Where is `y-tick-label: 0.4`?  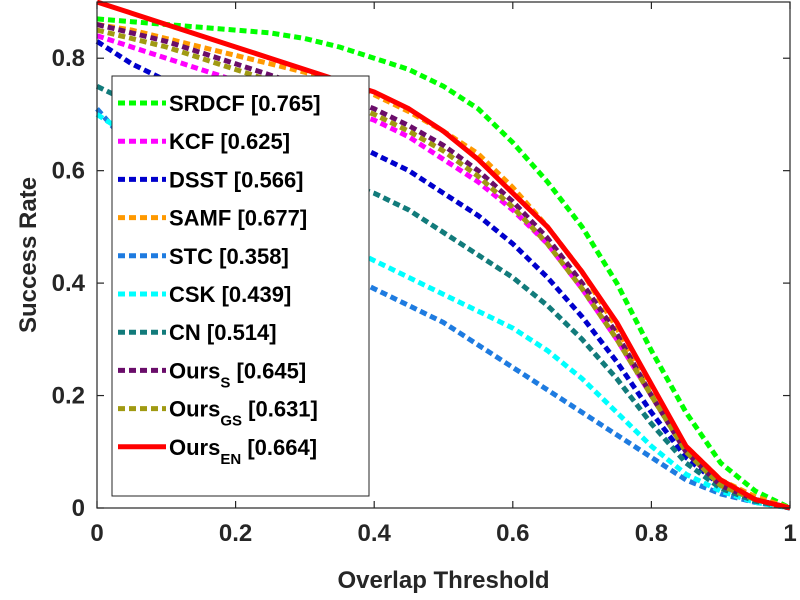 y-tick-label: 0.4 is located at coordinates (69, 283).